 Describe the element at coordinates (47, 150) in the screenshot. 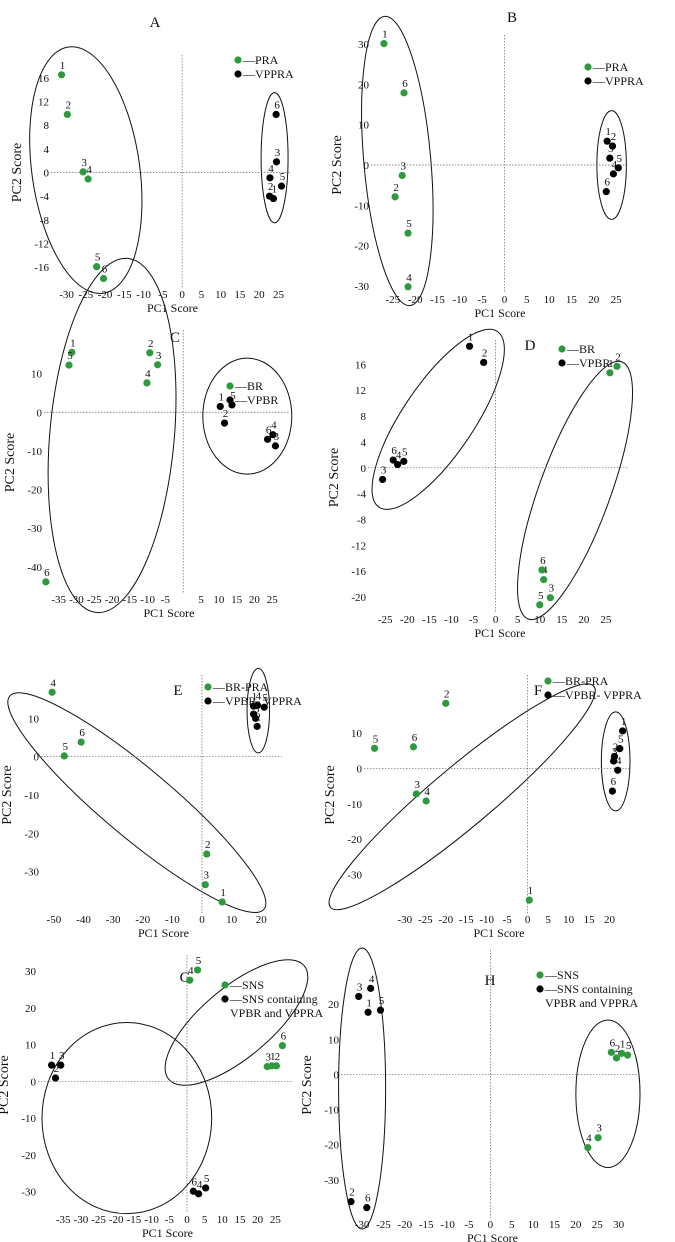

I see `y-tick-label: 4` at that location.